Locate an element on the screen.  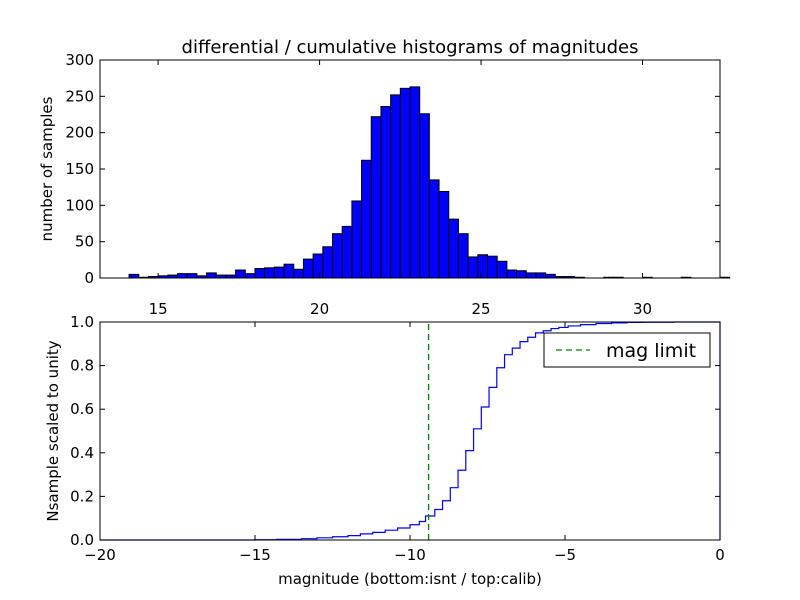
bottom-x-tick-label: −15 is located at coordinates (255, 555).